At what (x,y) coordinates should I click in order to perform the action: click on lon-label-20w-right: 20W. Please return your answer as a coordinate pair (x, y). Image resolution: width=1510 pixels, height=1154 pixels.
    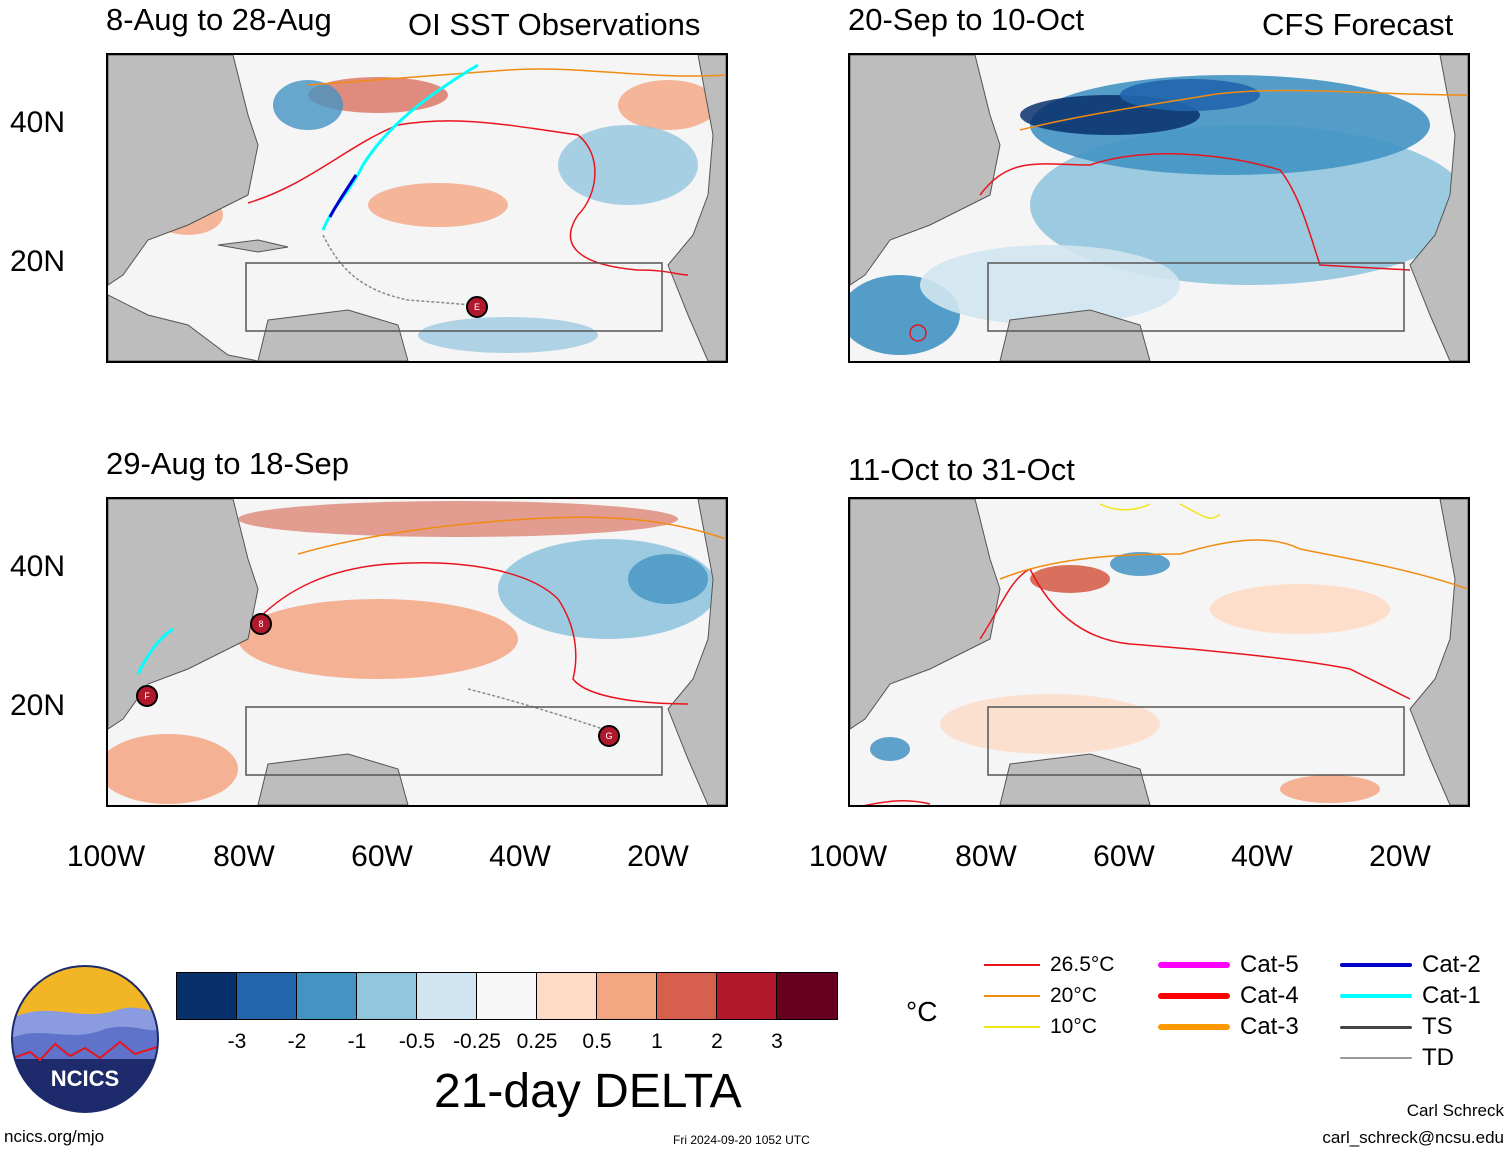
    Looking at the image, I should click on (1400, 856).